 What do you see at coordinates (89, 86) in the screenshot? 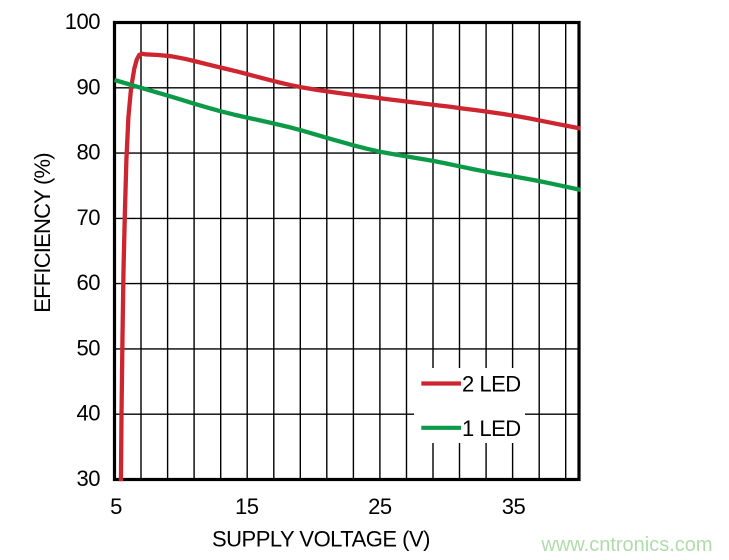
I see `svg-text: 90` at bounding box center [89, 86].